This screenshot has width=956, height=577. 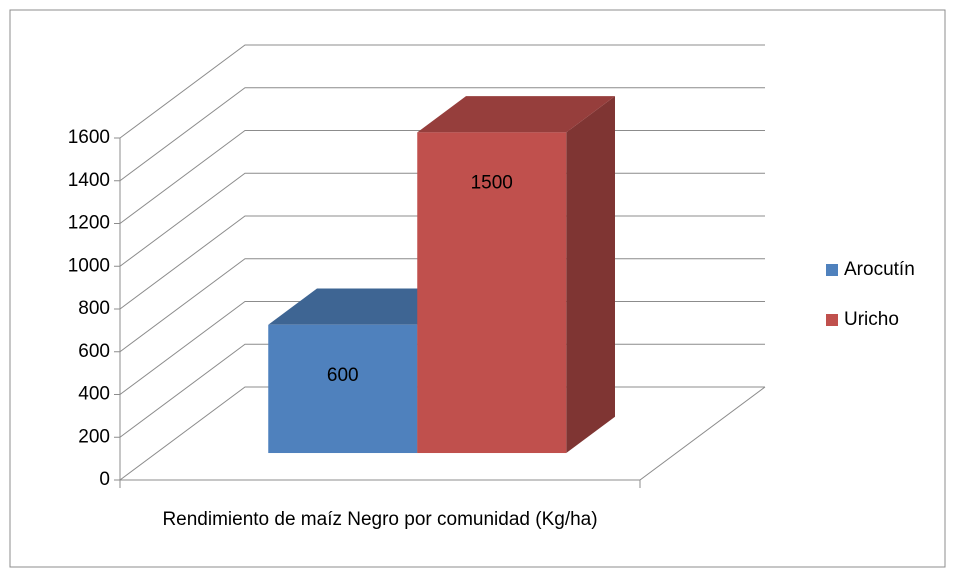 I want to click on y-tick-label: 200, so click(x=94, y=436).